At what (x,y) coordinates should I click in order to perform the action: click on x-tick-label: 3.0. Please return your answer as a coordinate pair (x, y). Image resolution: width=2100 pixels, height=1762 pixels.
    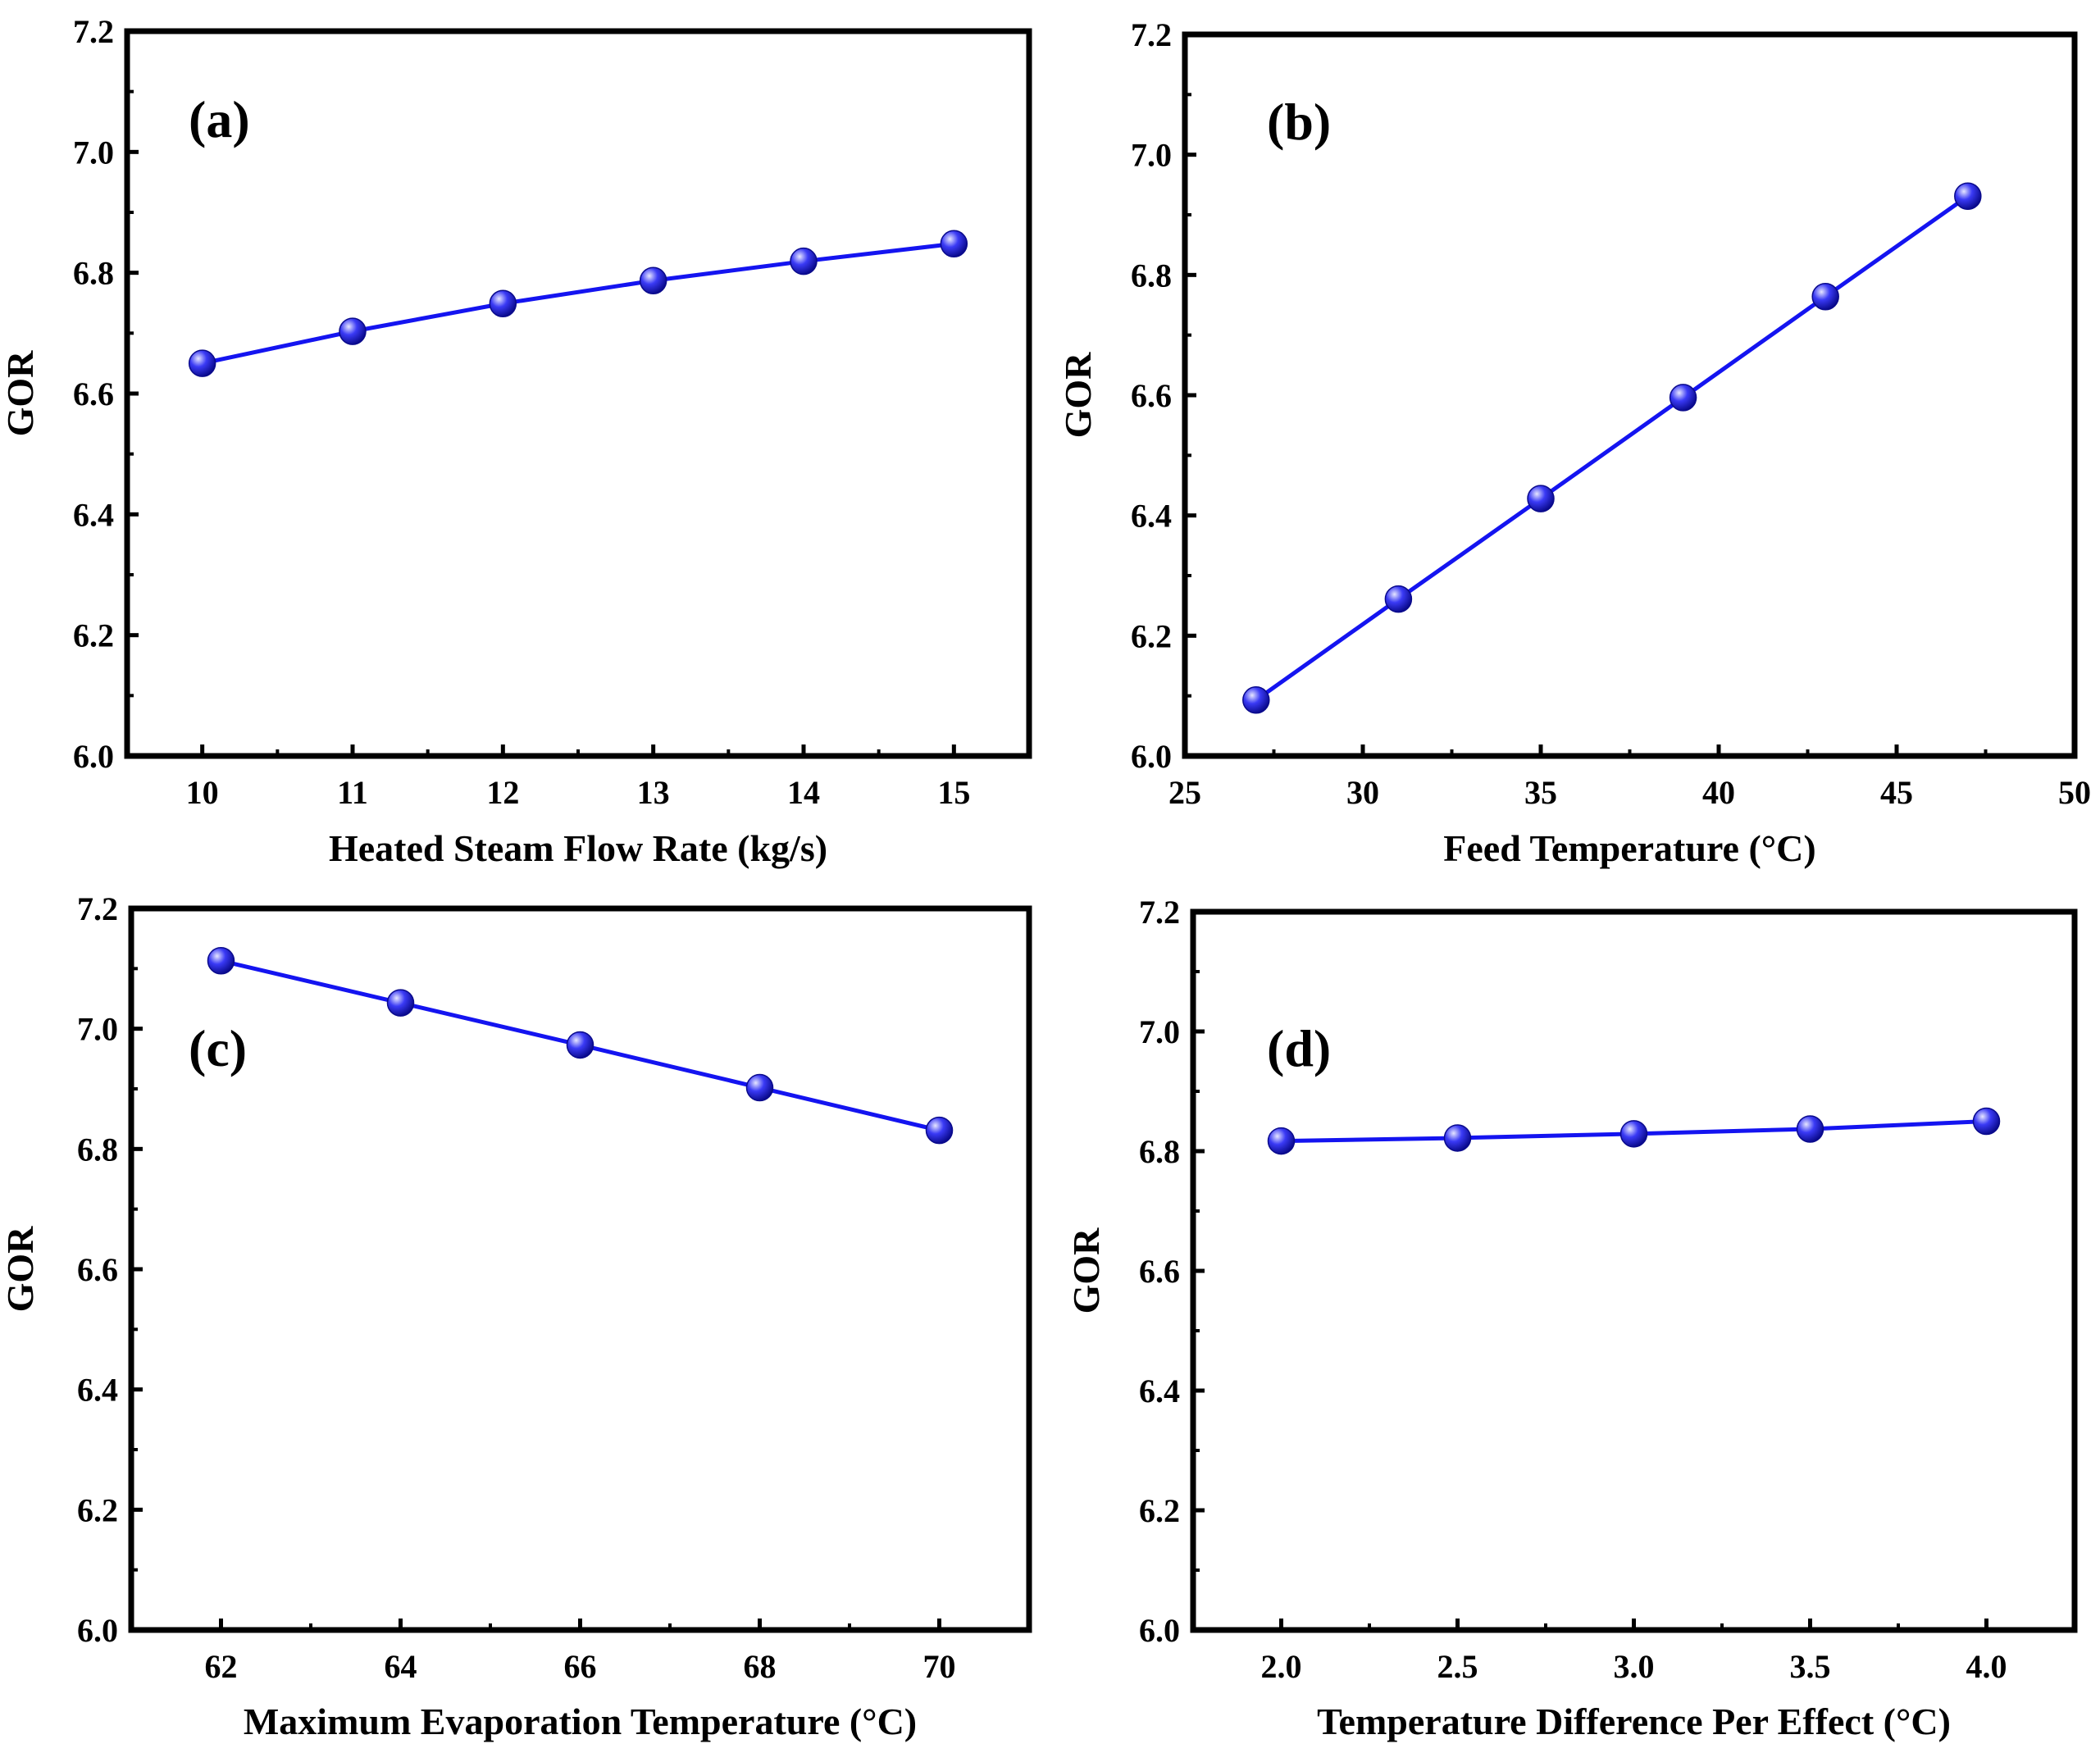
    Looking at the image, I should click on (1634, 1666).